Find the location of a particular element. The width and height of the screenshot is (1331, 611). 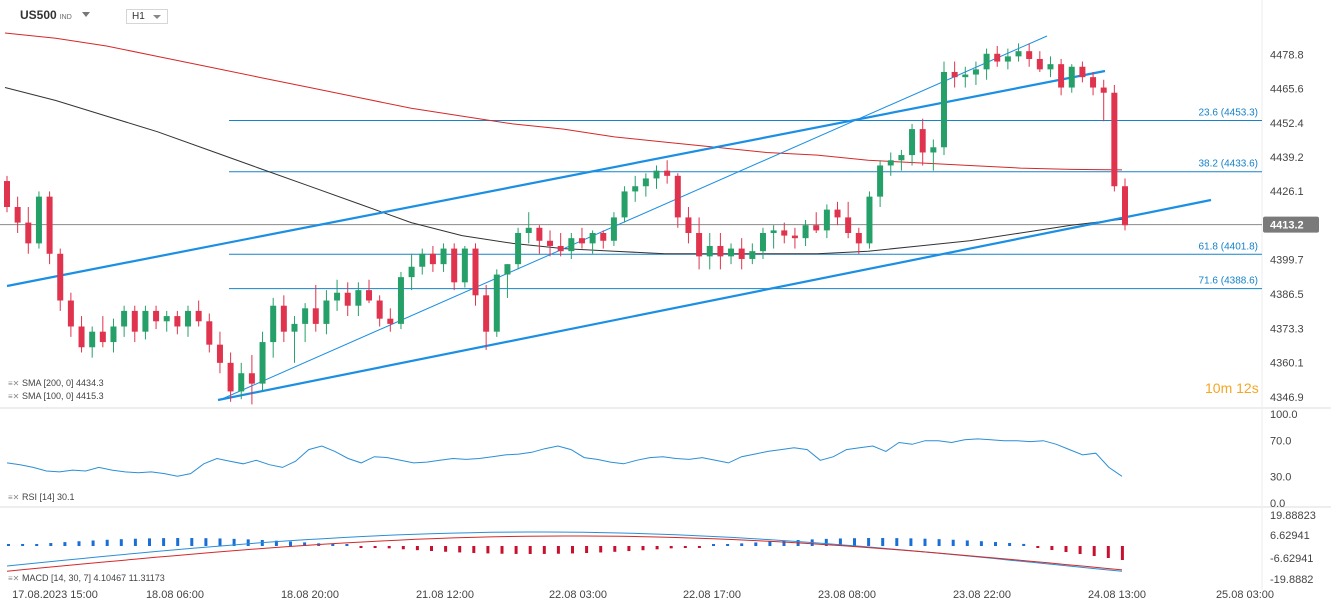

legend-sma200: ≡✕ SMA [200, 0] 4434.3 is located at coordinates (56, 383).